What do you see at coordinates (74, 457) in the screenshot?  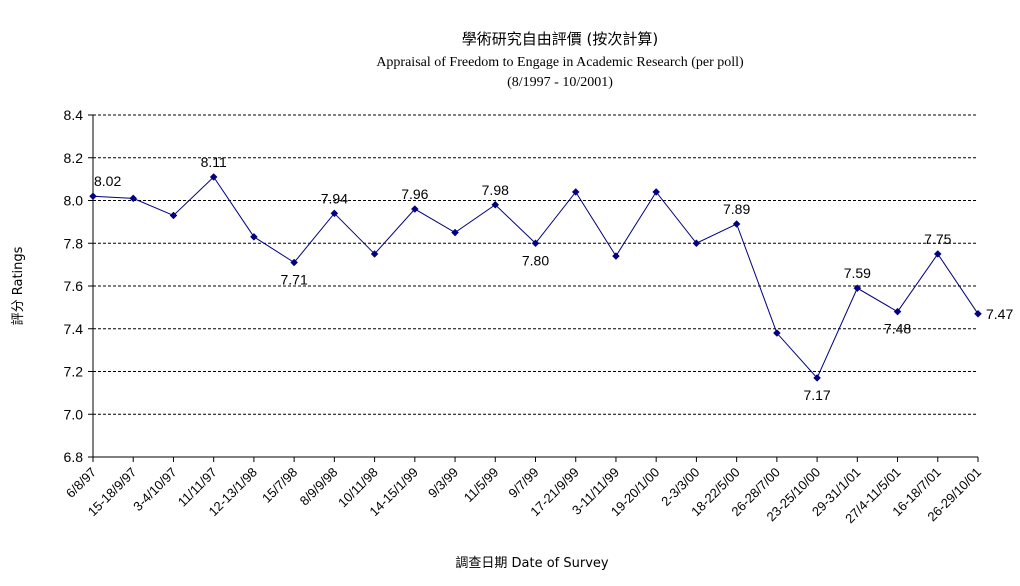 I see `y-tick-label: 6.8` at bounding box center [74, 457].